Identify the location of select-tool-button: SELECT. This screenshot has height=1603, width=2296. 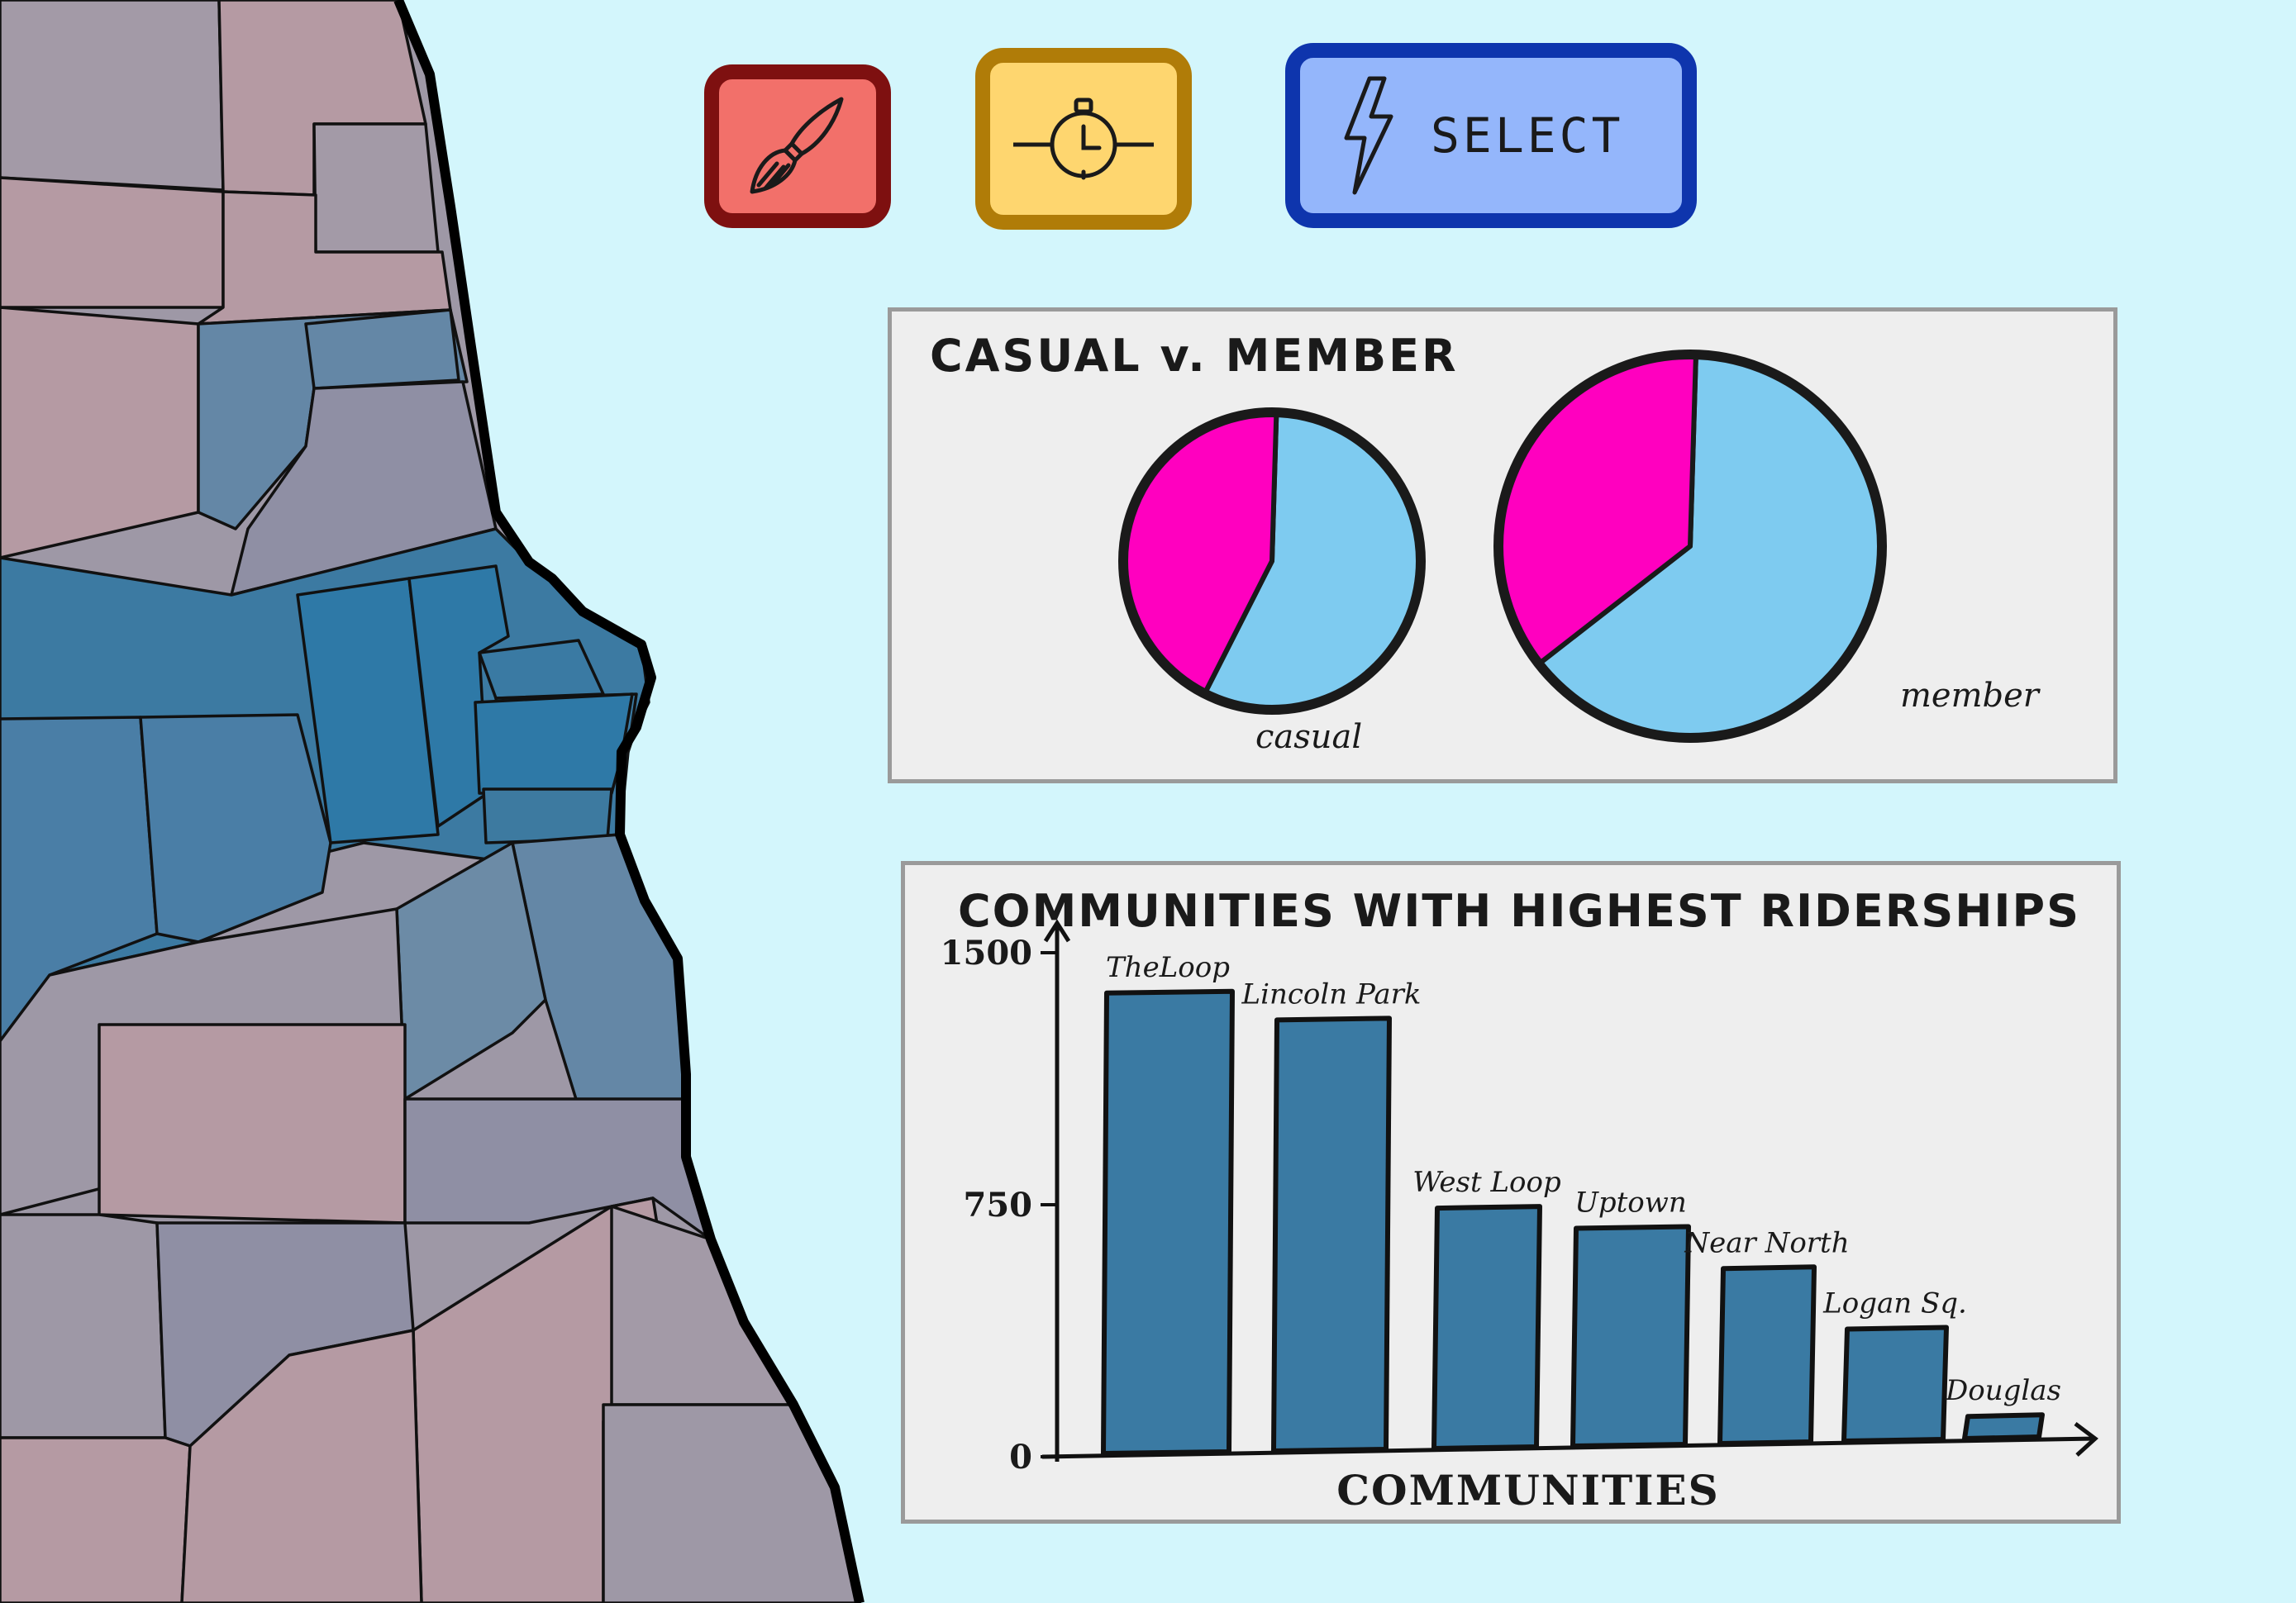
(1491, 135).